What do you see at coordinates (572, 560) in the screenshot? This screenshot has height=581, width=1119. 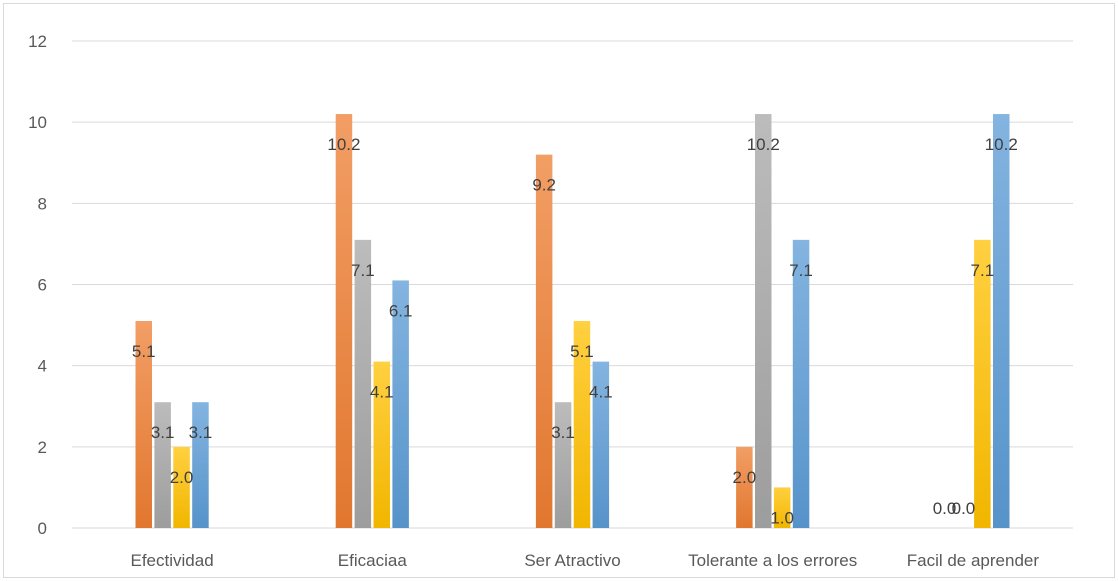 I see `x-tick-label: Ser Atractivo` at bounding box center [572, 560].